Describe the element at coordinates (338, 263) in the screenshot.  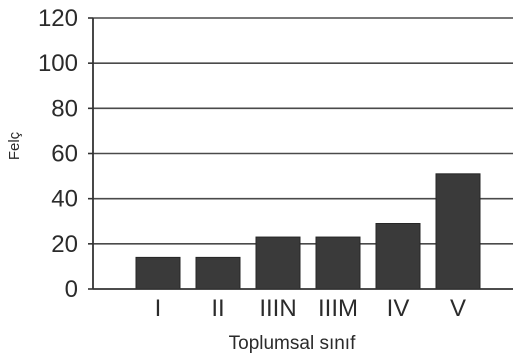
I see `bar-iiim` at that location.